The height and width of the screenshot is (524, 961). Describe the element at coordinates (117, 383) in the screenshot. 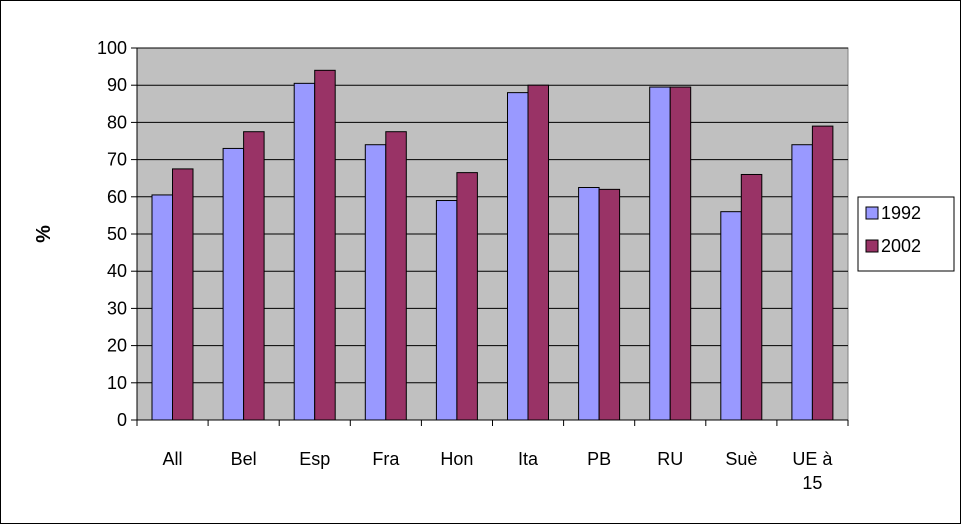

I see `y-tick-label: 10` at that location.